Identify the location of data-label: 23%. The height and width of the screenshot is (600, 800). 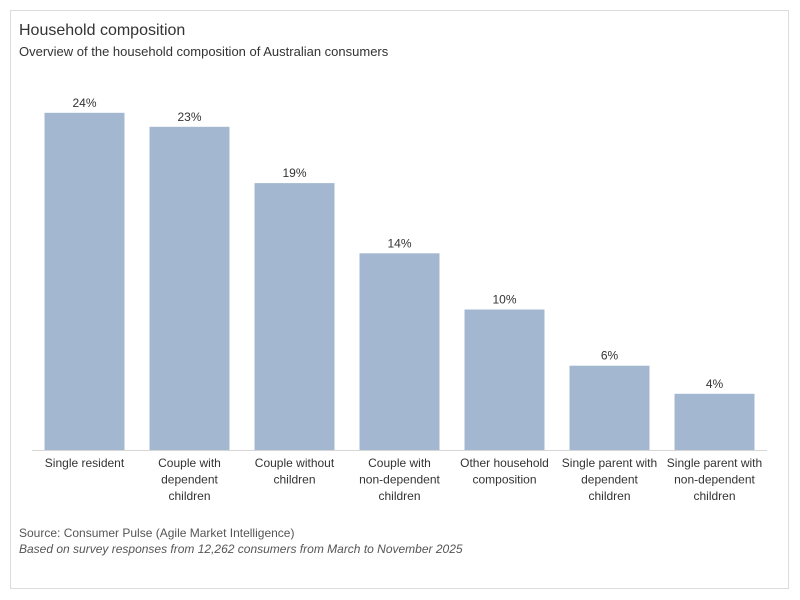
(189, 117).